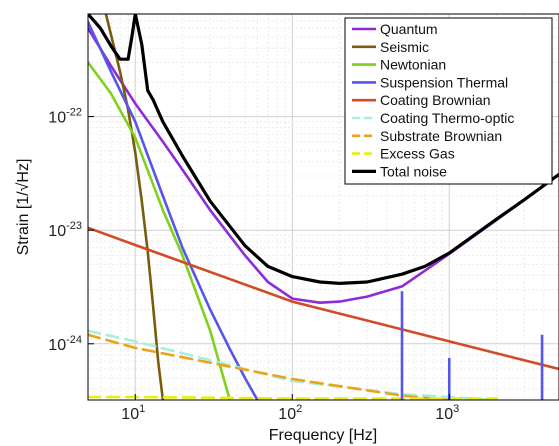 The image size is (559, 446). What do you see at coordinates (133, 413) in the screenshot?
I see `x-tick-label: 10¹` at bounding box center [133, 413].